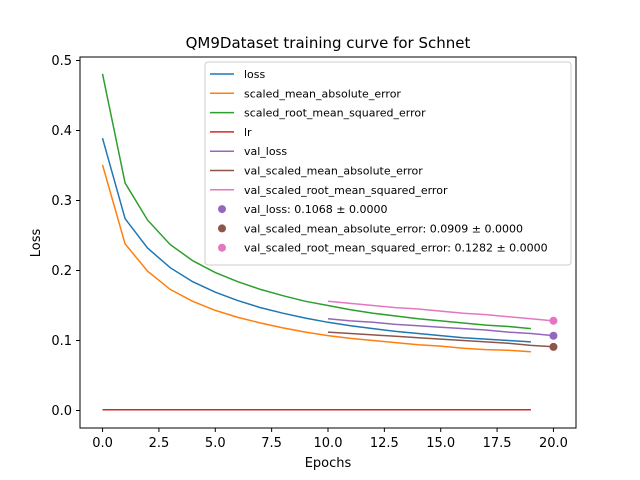 Image resolution: width=640 pixels, height=480 pixels. What do you see at coordinates (265, 151) in the screenshot?
I see `legend-label: val_loss` at bounding box center [265, 151].